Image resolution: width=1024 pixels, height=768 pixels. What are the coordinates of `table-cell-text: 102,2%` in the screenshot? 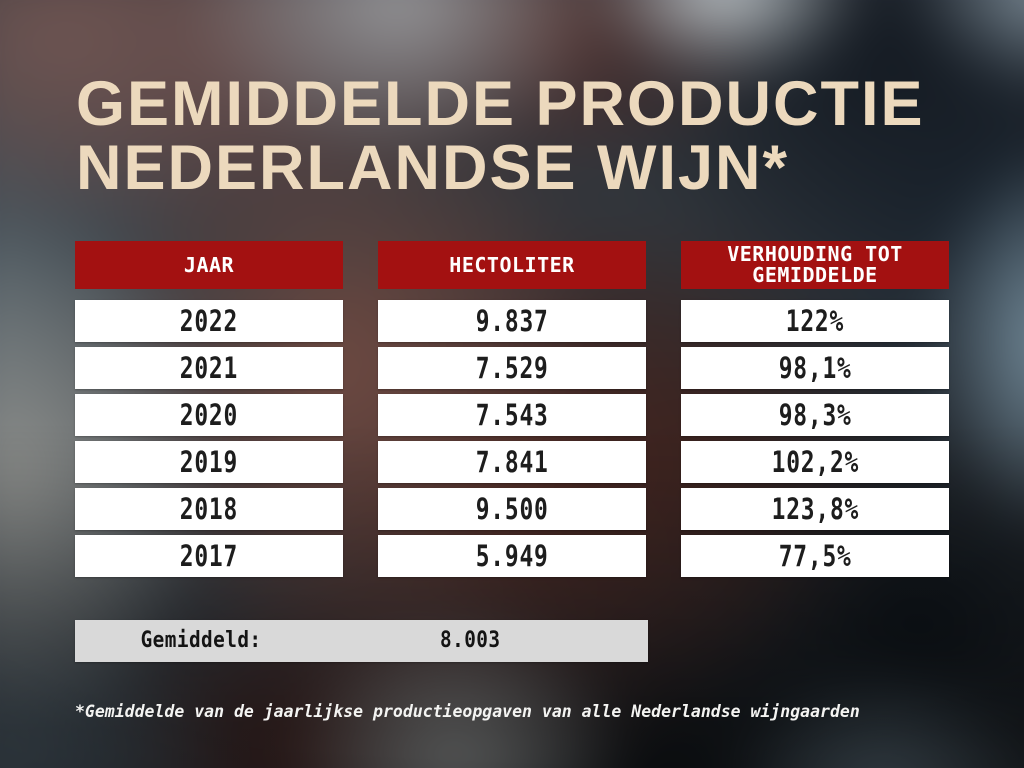 It's located at (815, 462).